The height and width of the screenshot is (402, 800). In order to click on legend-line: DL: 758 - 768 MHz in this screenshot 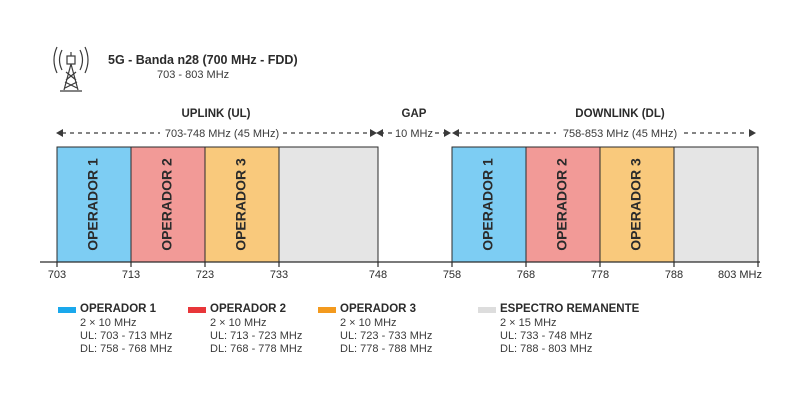, I will do `click(126, 349)`.